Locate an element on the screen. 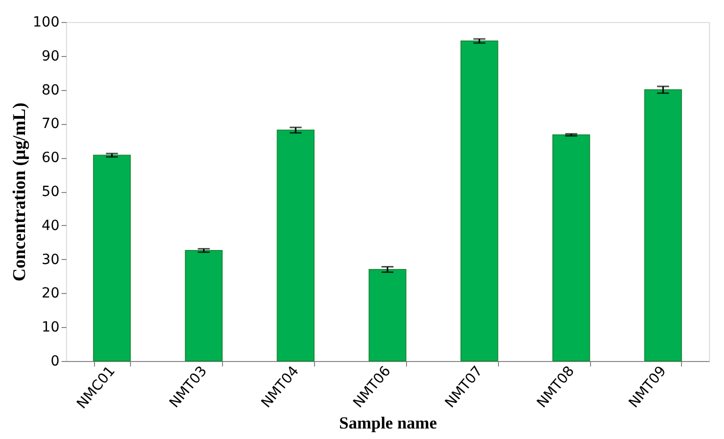 This screenshot has width=724, height=439. y-tick-label: 0 is located at coordinates (55, 362).